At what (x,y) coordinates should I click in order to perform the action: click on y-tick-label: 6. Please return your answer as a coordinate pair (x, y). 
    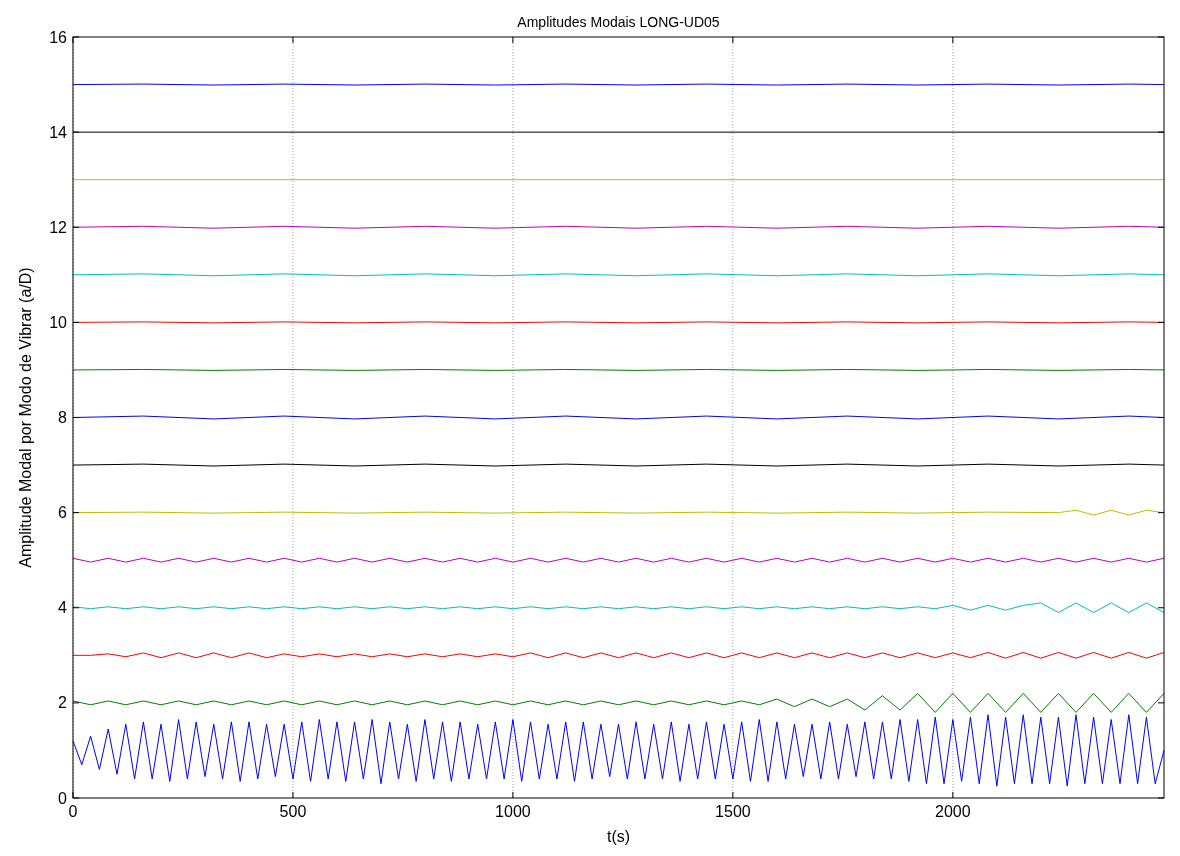
    Looking at the image, I should click on (63, 513).